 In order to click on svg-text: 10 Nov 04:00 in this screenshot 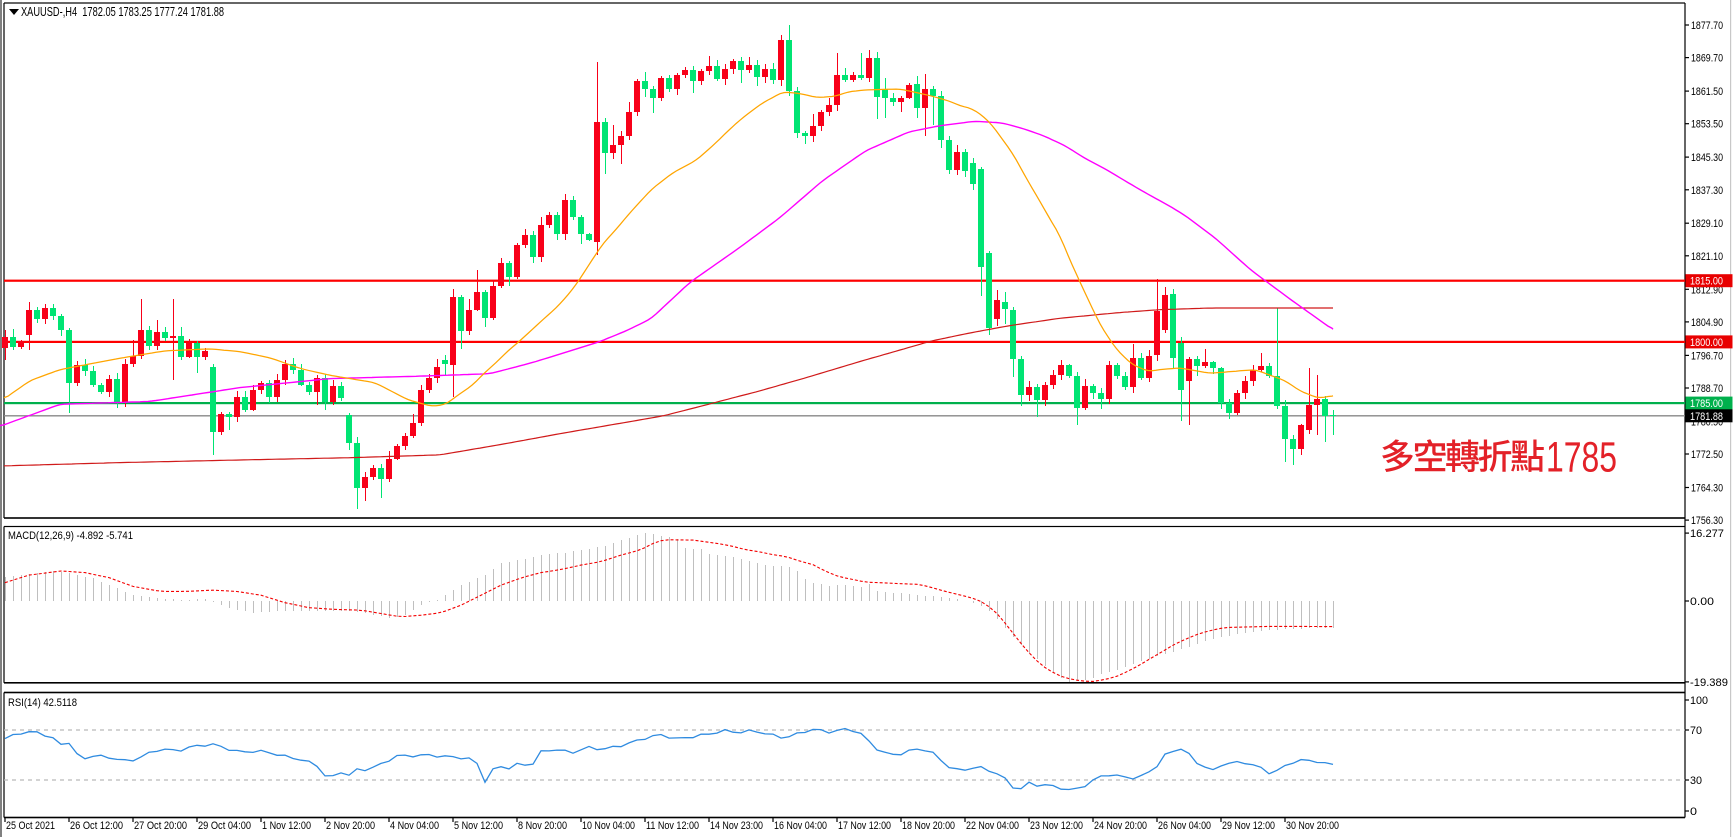, I will do `click(608, 826)`.